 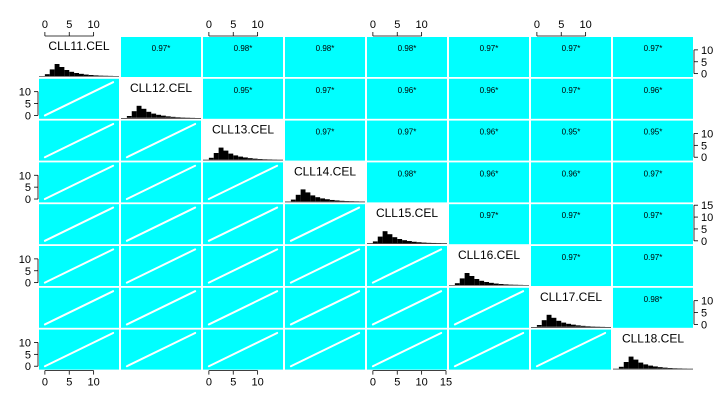 I want to click on variable-label: CLL16.CEL, so click(x=489, y=255).